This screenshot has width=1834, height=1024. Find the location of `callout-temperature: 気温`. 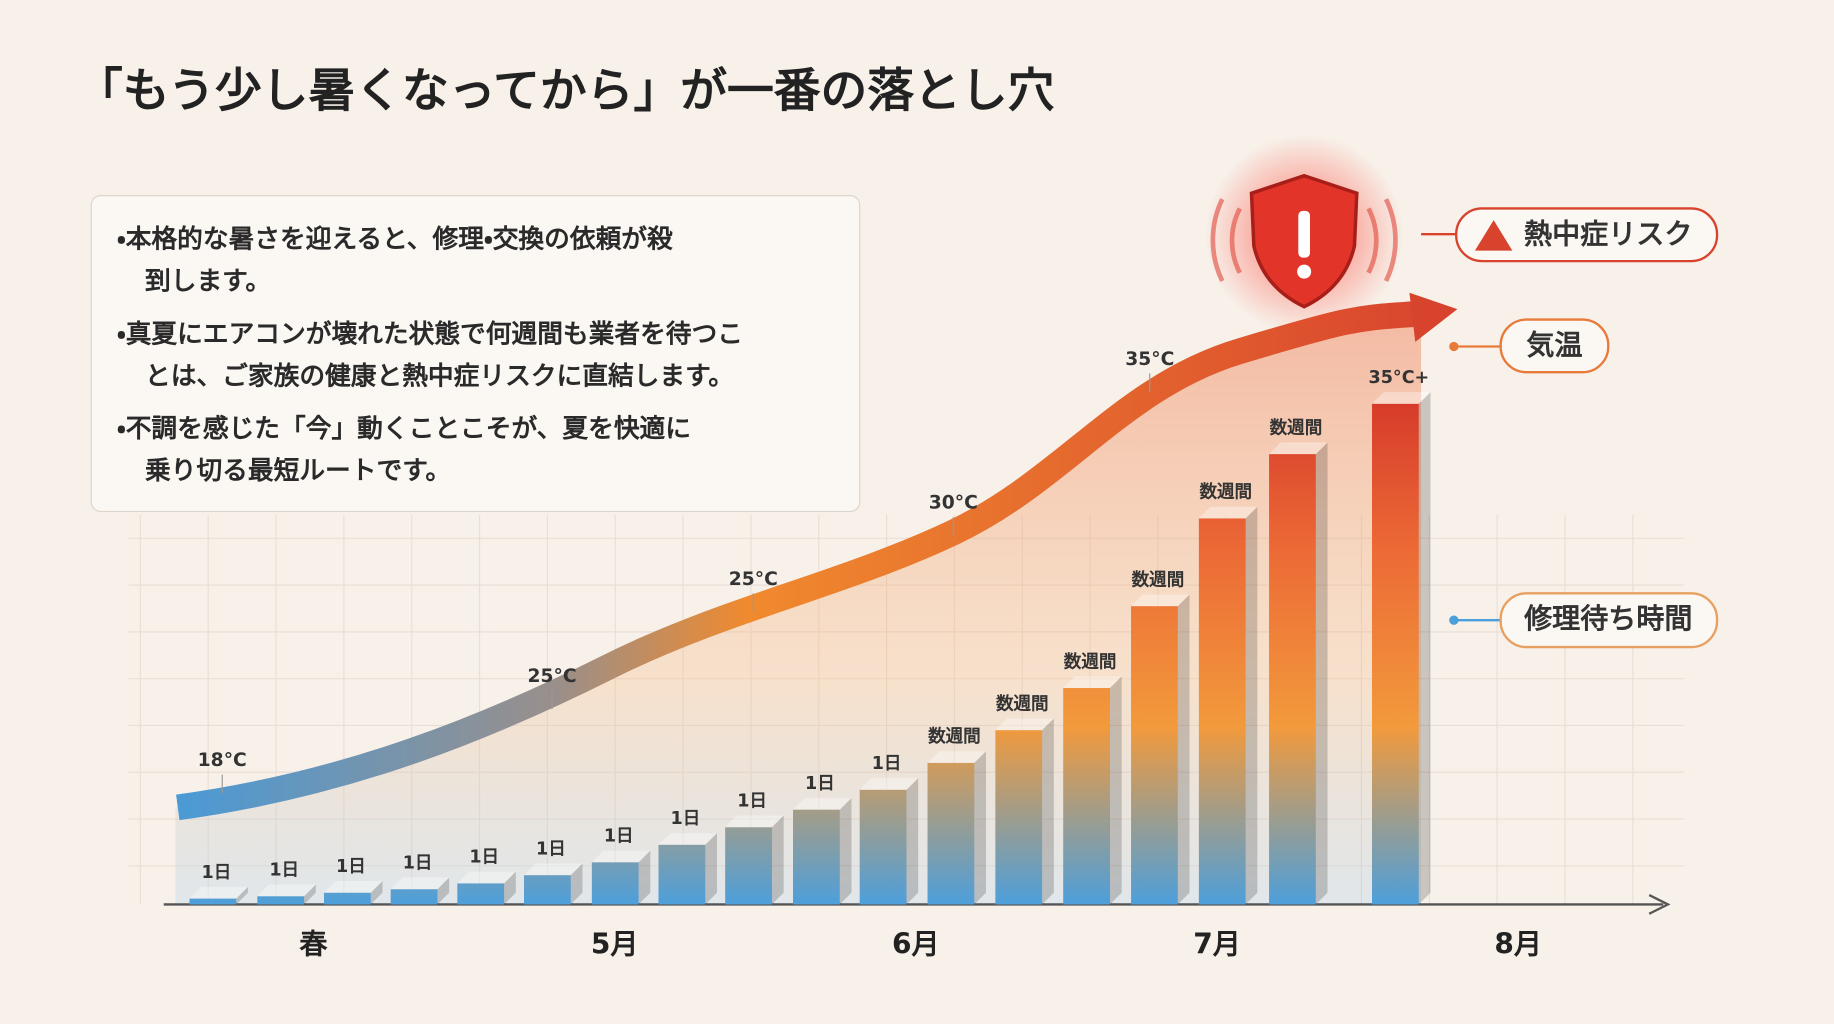

callout-temperature: 気温 is located at coordinates (1529, 346).